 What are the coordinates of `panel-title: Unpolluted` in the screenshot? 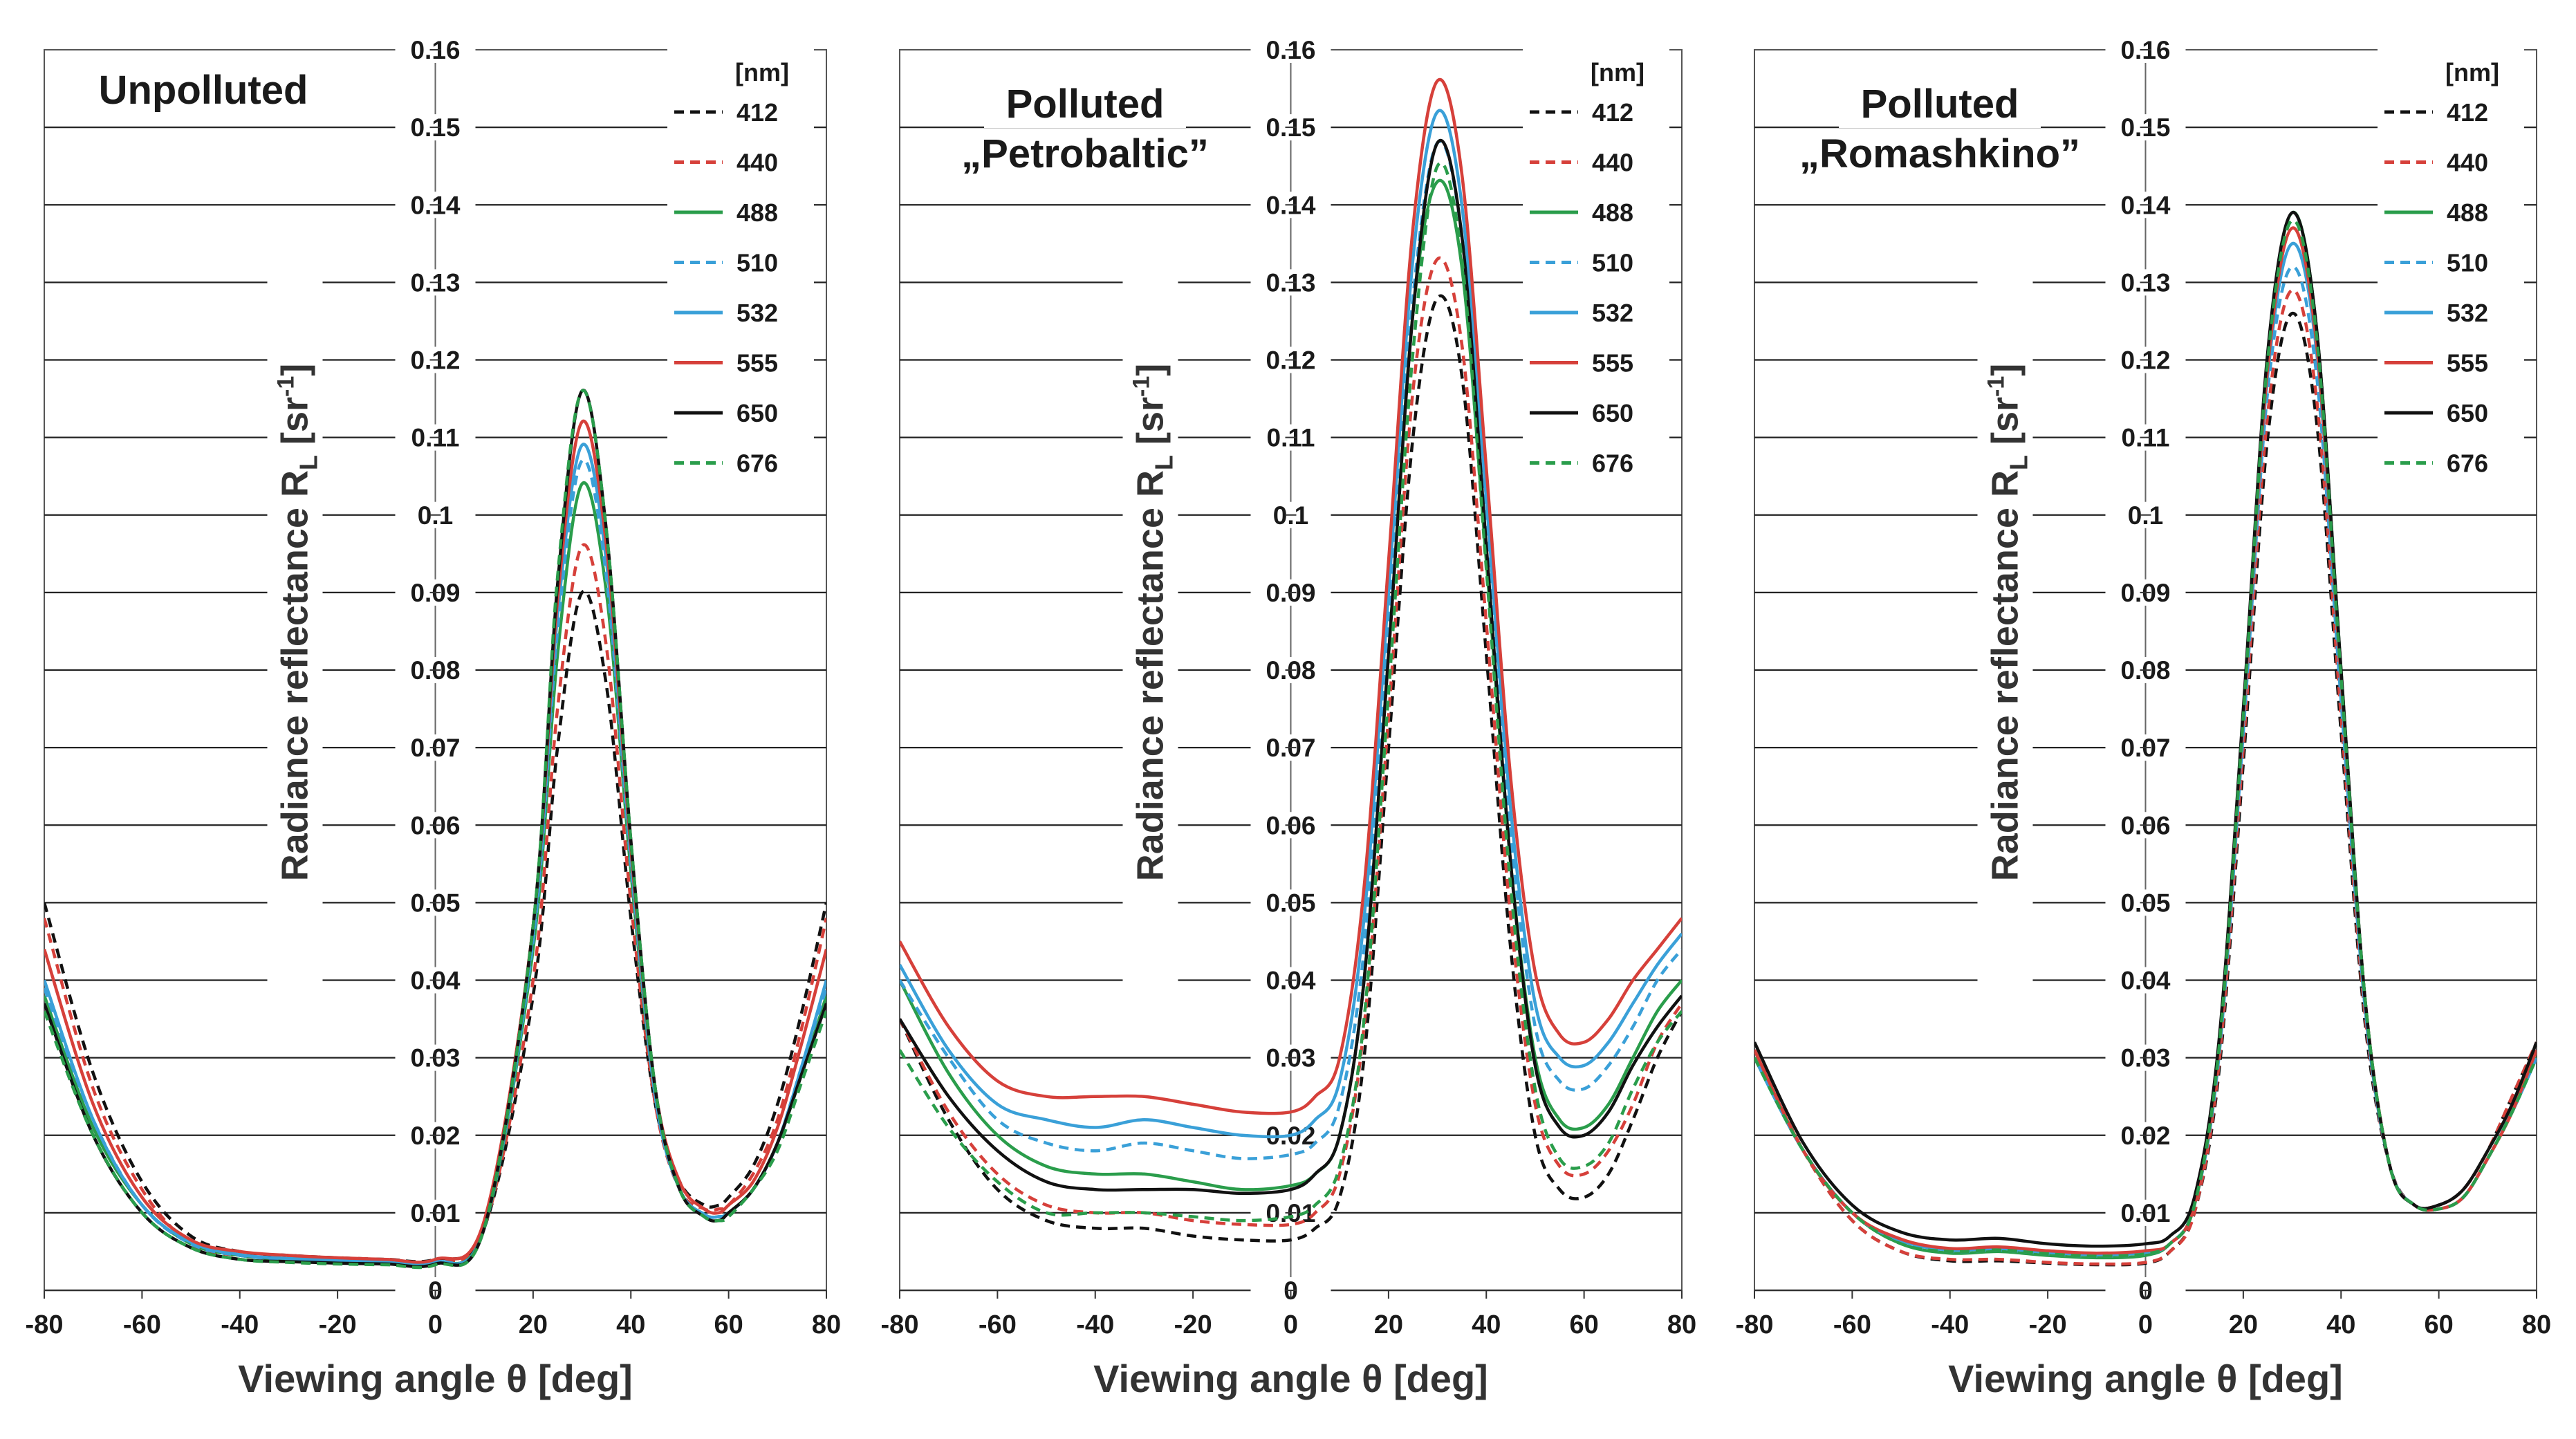 It's located at (204, 90).